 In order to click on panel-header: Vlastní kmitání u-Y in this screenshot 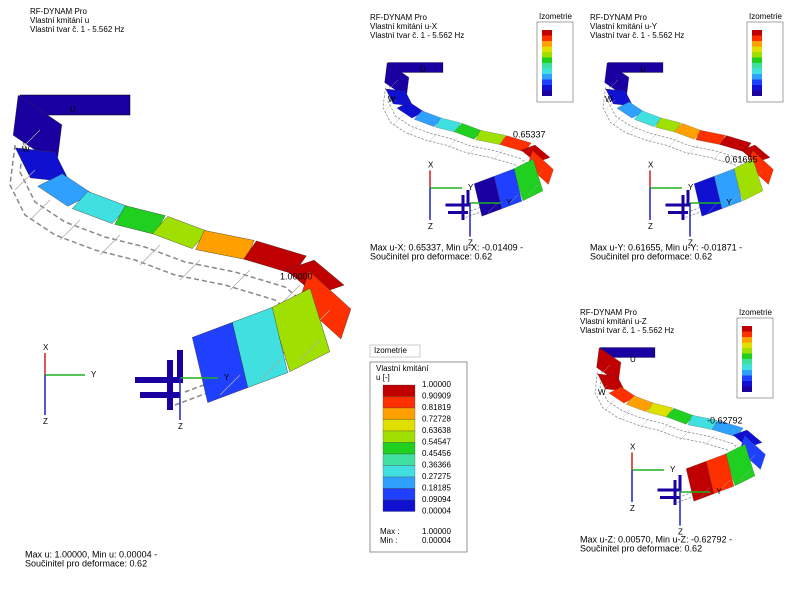, I will do `click(624, 26)`.